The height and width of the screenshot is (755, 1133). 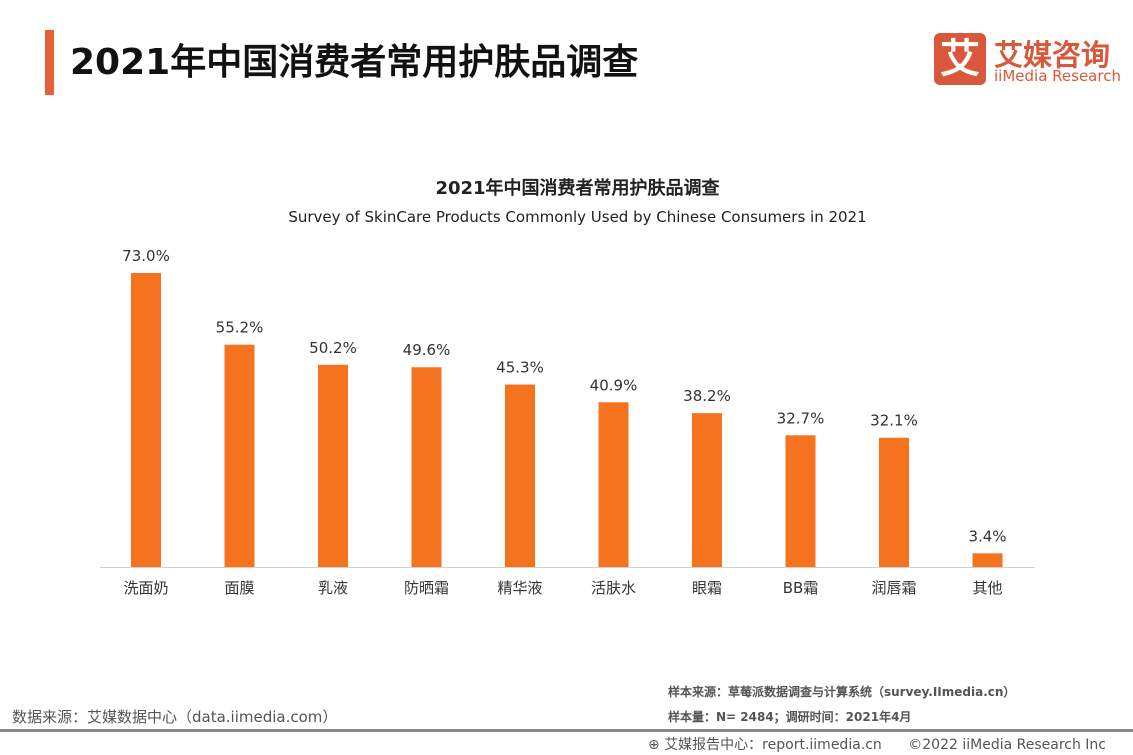 What do you see at coordinates (1052, 55) in the screenshot?
I see `brand-name-cn: 艾媒咨询` at bounding box center [1052, 55].